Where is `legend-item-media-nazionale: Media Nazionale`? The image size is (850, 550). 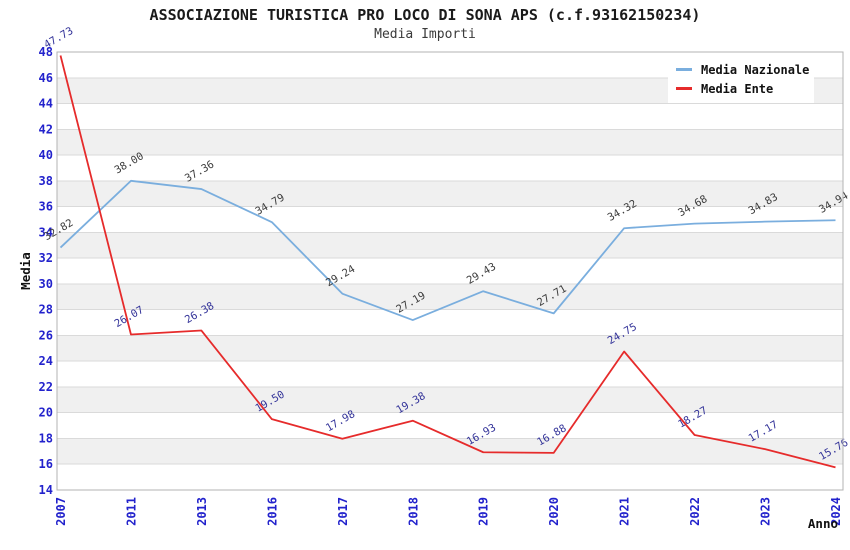 legend-item-media-nazionale: Media Nazionale is located at coordinates (745, 69).